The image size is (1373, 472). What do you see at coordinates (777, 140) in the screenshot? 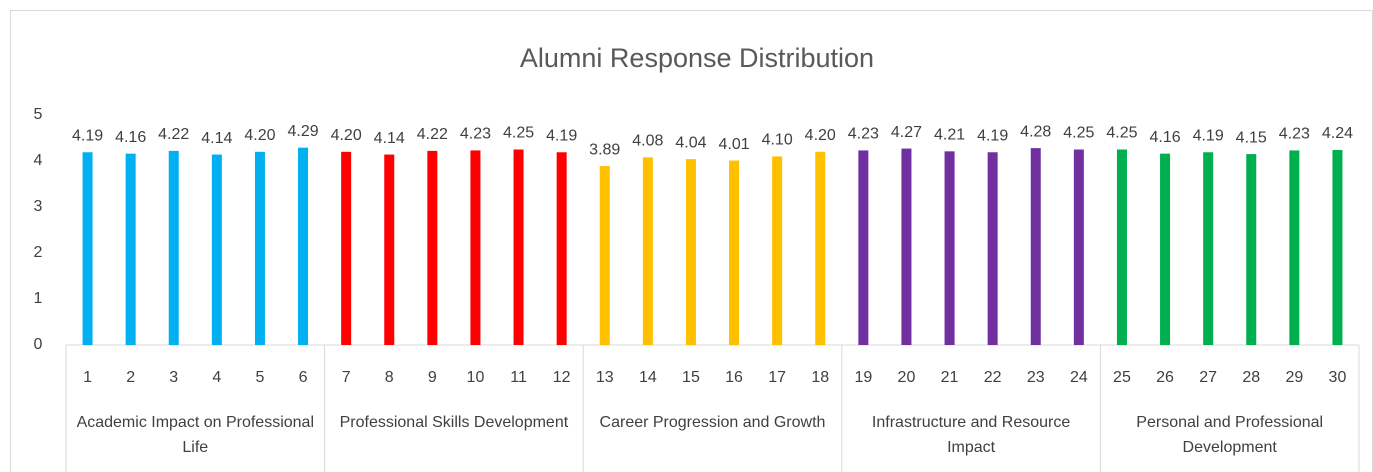
I see `data-label: 4.10` at bounding box center [777, 140].